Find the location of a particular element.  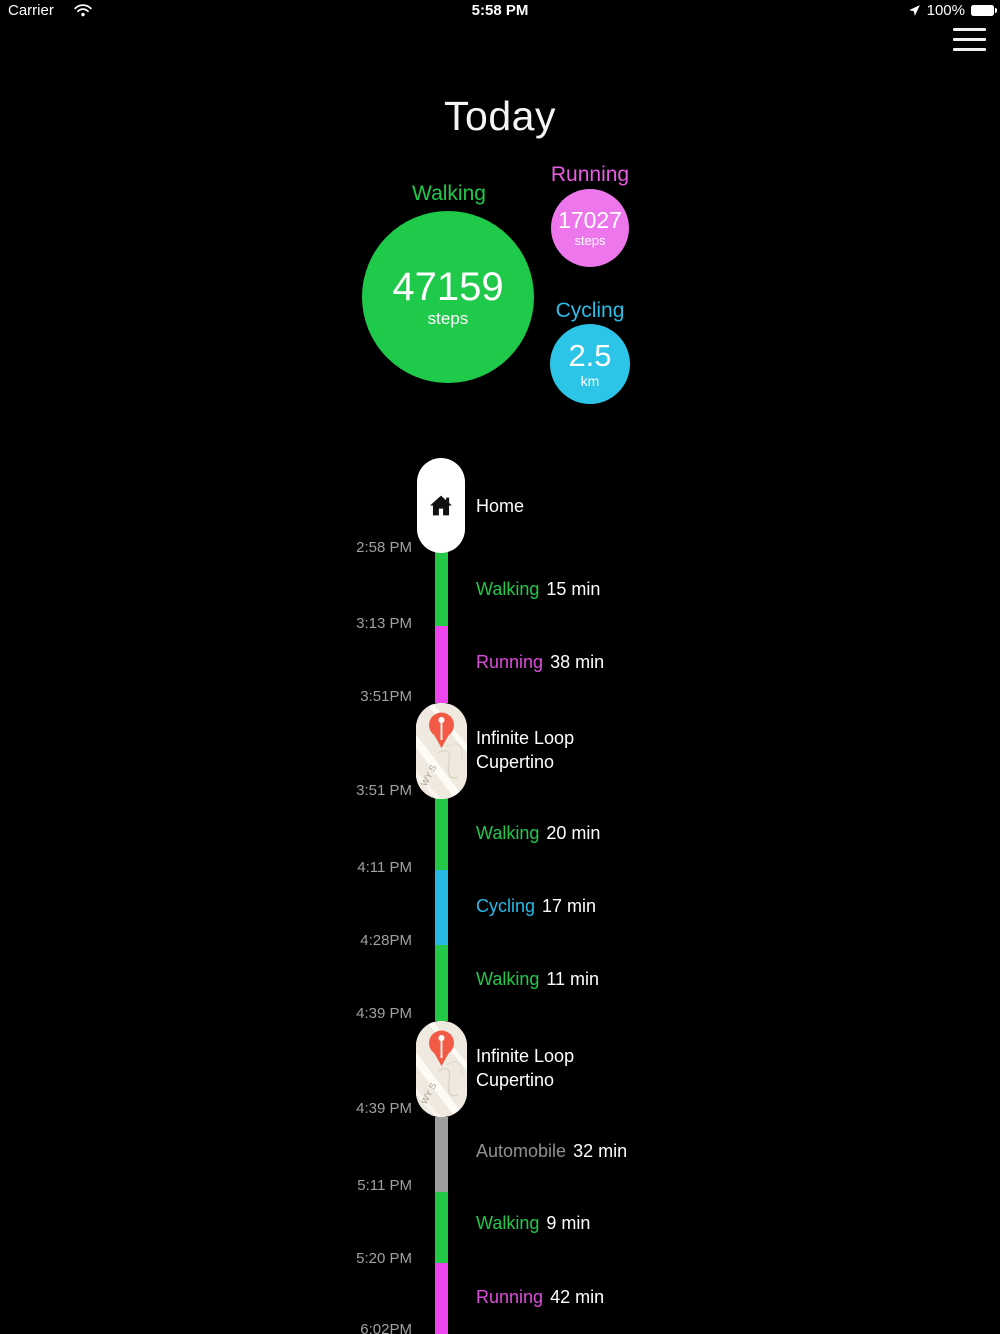

walking-label: Walking is located at coordinates (449, 193).